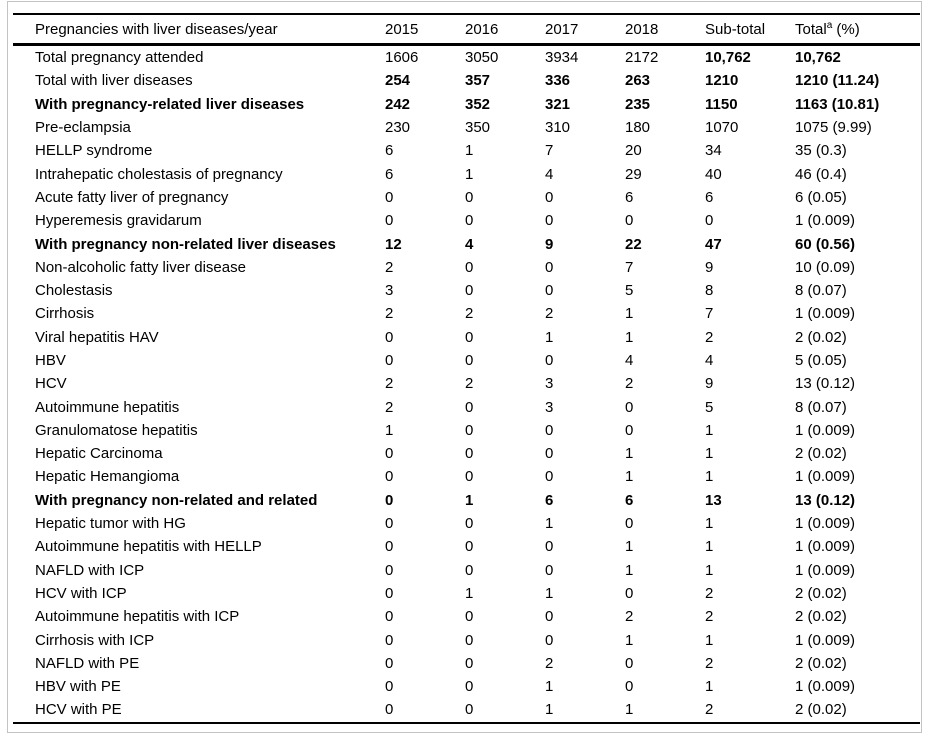 This screenshot has height=735, width=932. What do you see at coordinates (825, 384) in the screenshot?
I see `cell-total-pct: 13 (0.12)` at bounding box center [825, 384].